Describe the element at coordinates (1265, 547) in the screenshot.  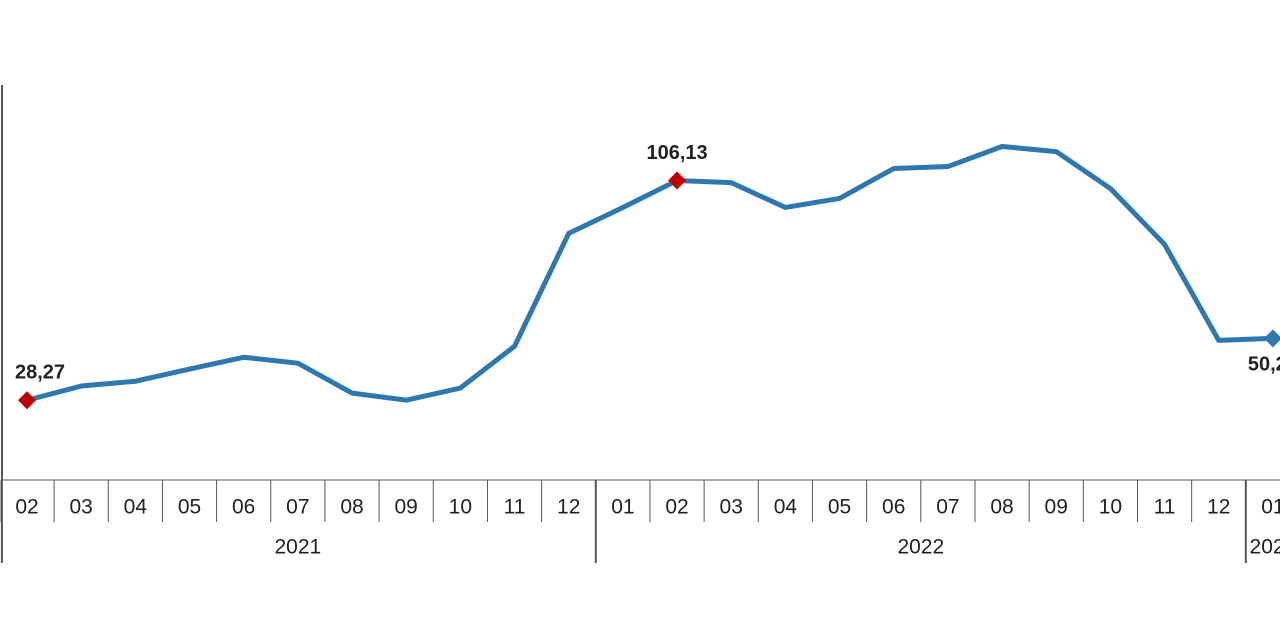
I see `year-label: 2023` at that location.